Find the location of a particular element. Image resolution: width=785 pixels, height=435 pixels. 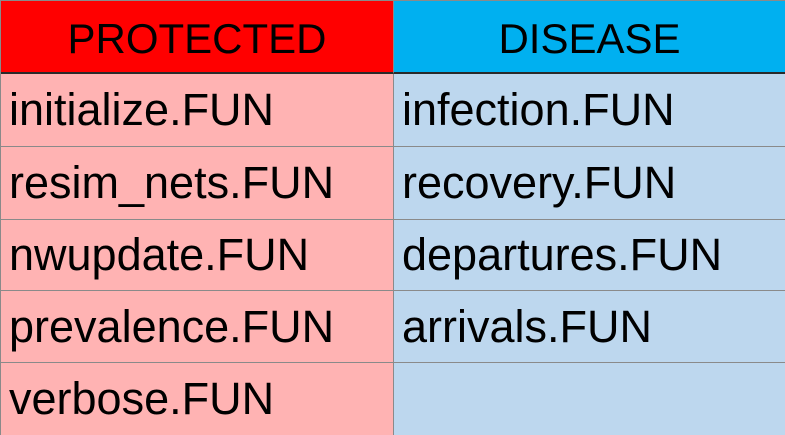

protected-cell: initialize.FUN is located at coordinates (197, 110).